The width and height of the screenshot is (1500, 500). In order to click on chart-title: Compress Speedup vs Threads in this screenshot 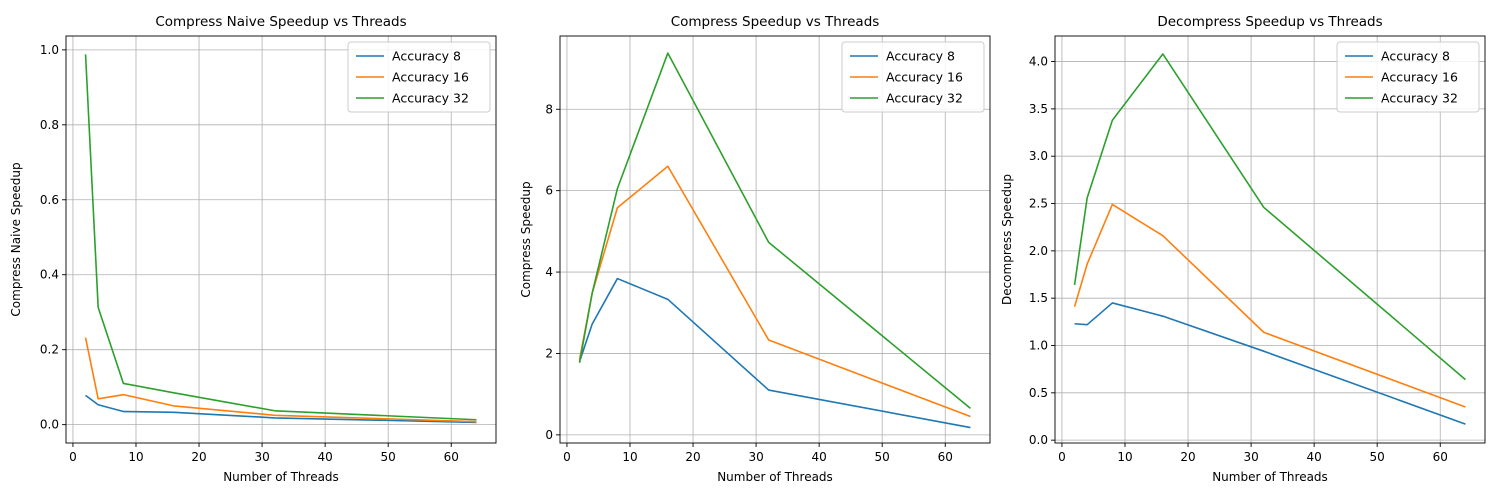, I will do `click(775, 22)`.